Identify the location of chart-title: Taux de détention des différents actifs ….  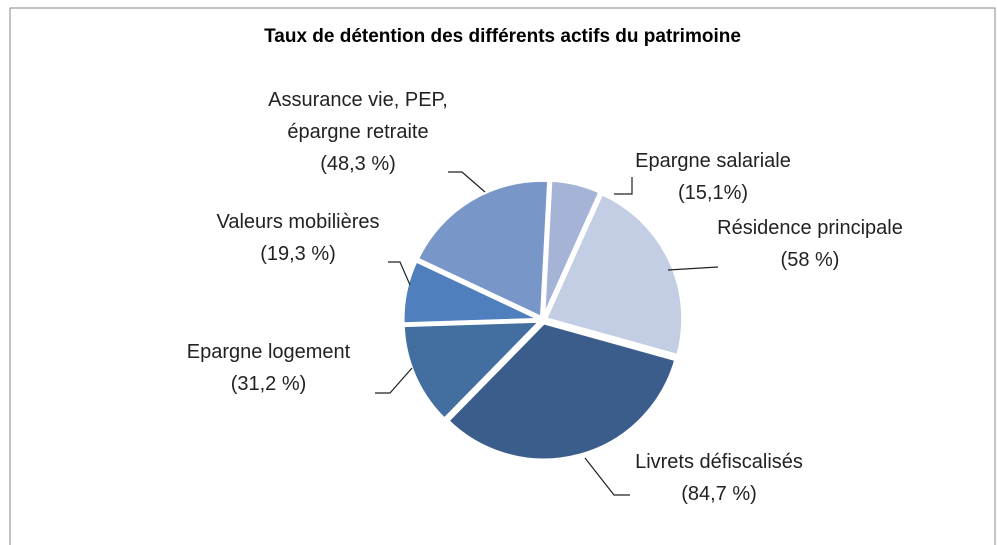
(502, 36).